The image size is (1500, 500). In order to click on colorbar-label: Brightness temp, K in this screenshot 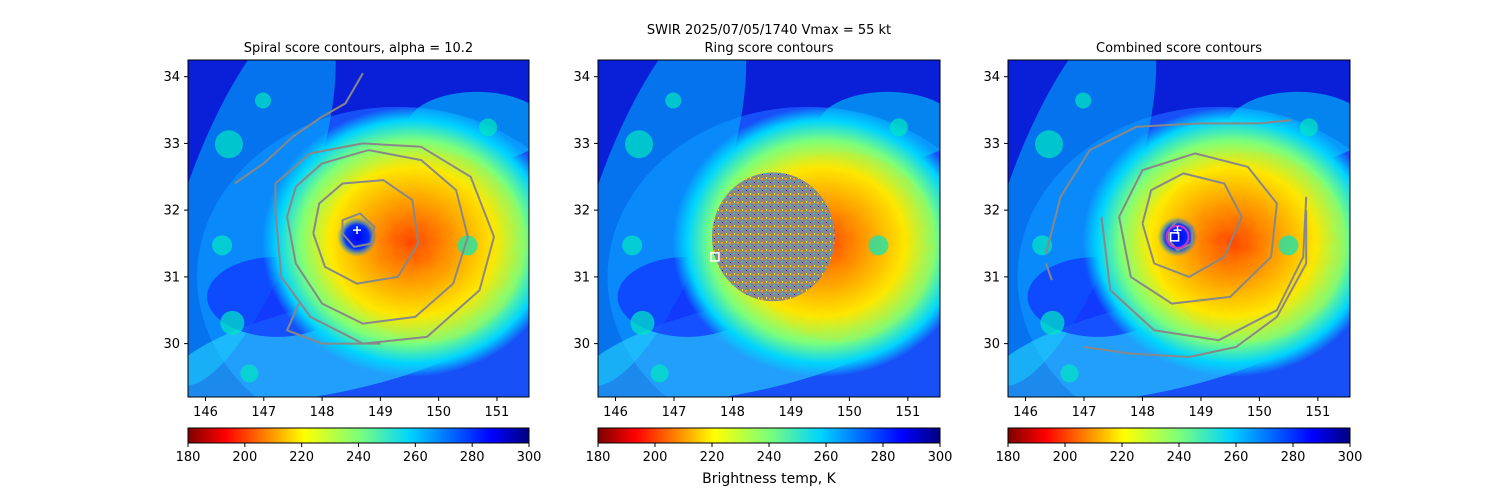, I will do `click(769, 479)`.